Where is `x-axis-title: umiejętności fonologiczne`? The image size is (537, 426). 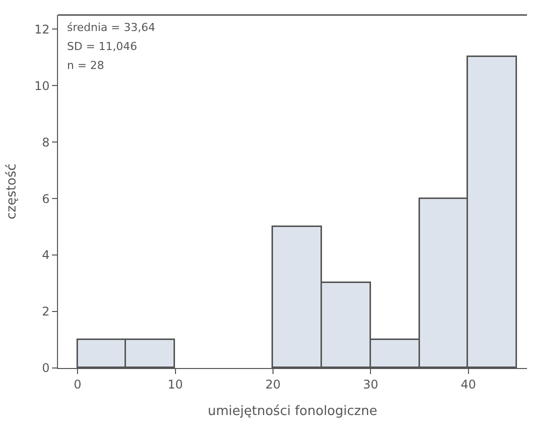
x-axis-title: umiejętności fonologiczne is located at coordinates (293, 411).